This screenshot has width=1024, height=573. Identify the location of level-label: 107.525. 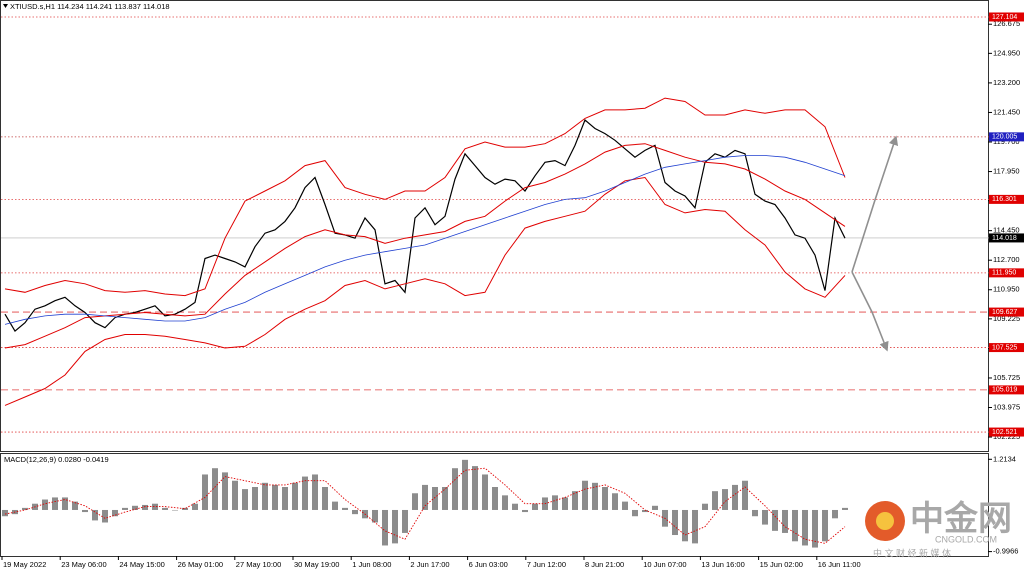
(1004, 347).